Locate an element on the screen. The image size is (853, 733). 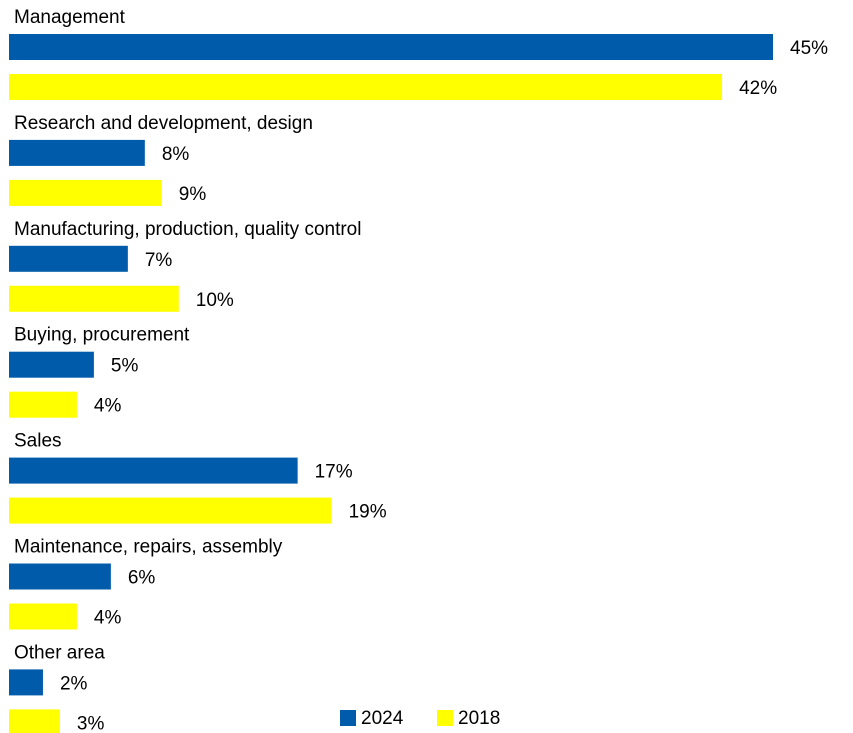
value-label: 17% is located at coordinates (334, 472).